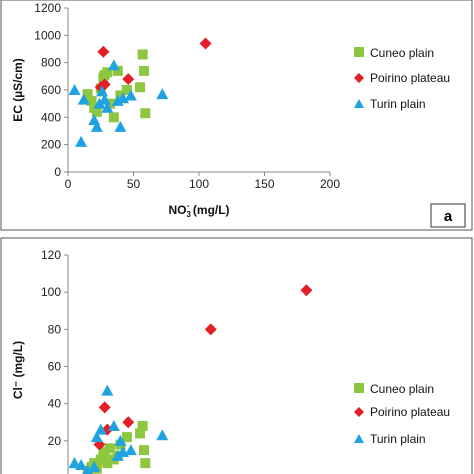 The height and width of the screenshot is (474, 474). What do you see at coordinates (57, 172) in the screenshot?
I see `panel-0-ytick-label: 0` at bounding box center [57, 172].